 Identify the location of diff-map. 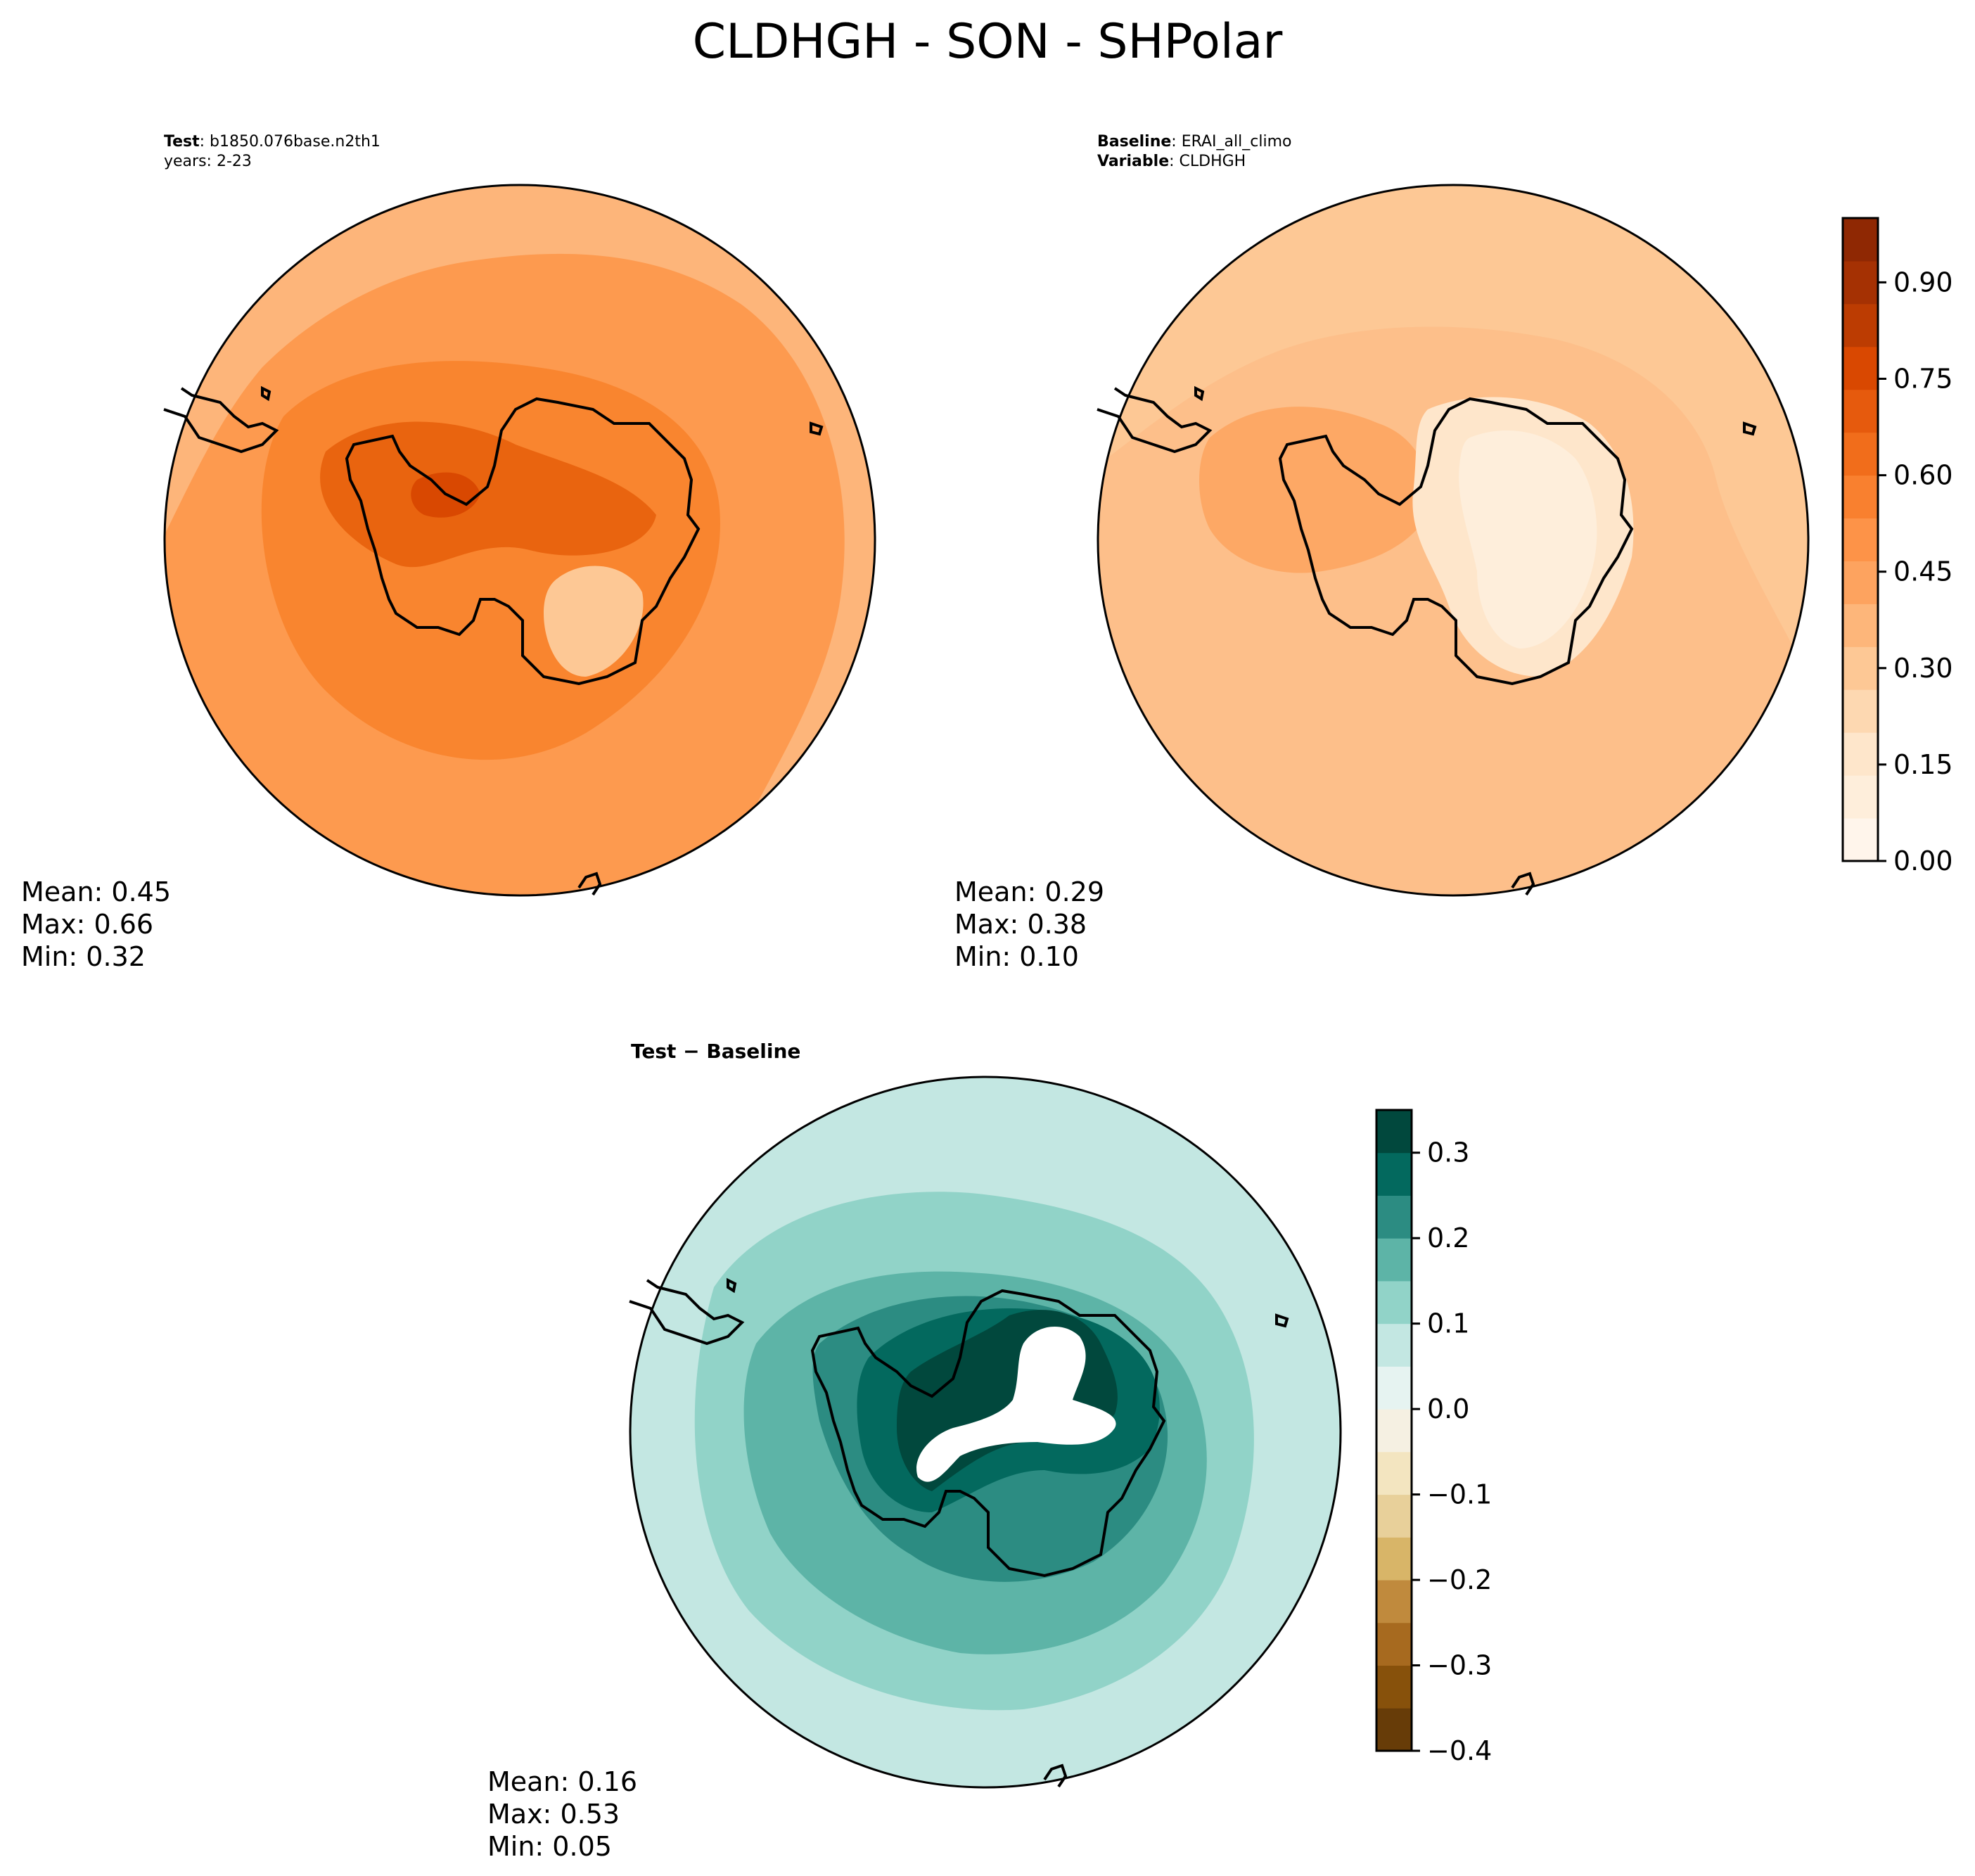
(985, 1432).